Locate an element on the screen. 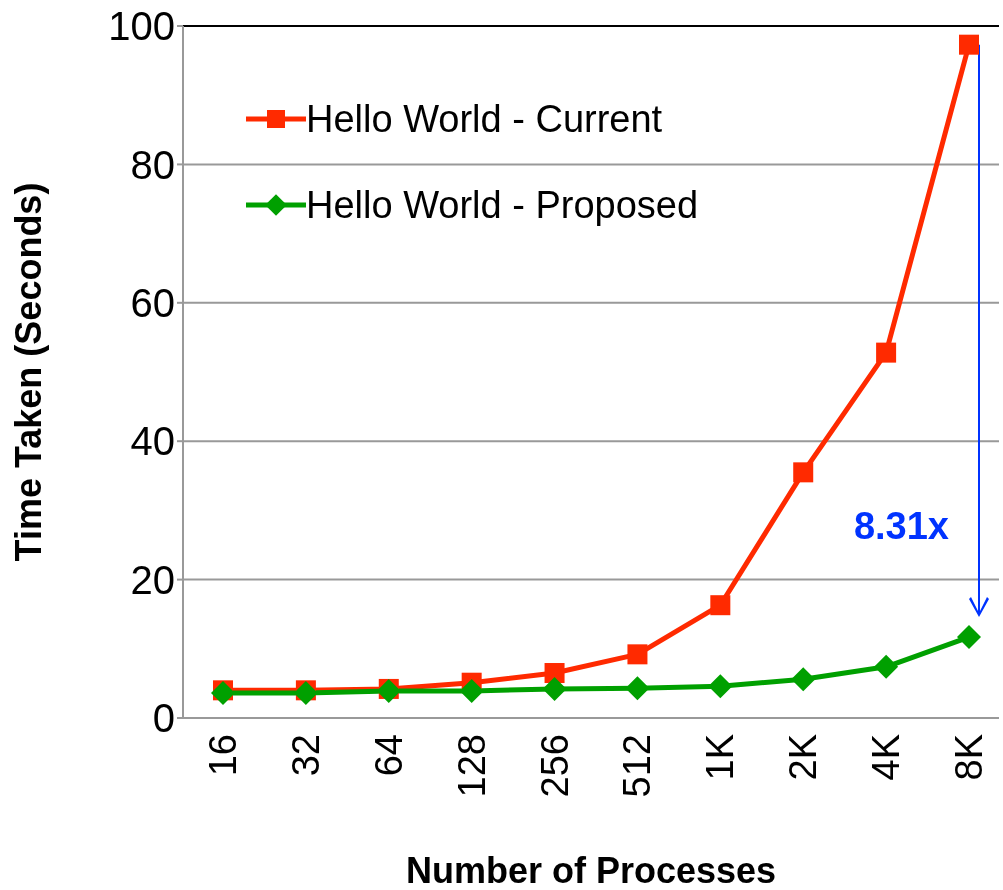 The height and width of the screenshot is (890, 1003). x-tick-label: 64 is located at coordinates (388, 755).